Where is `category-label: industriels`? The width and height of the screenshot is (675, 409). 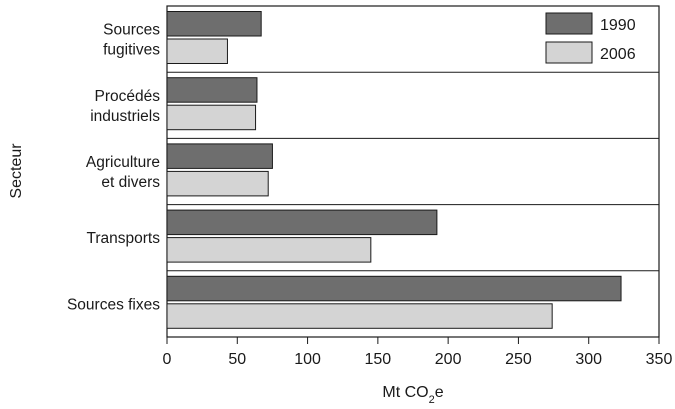
category-label: industriels is located at coordinates (125, 116).